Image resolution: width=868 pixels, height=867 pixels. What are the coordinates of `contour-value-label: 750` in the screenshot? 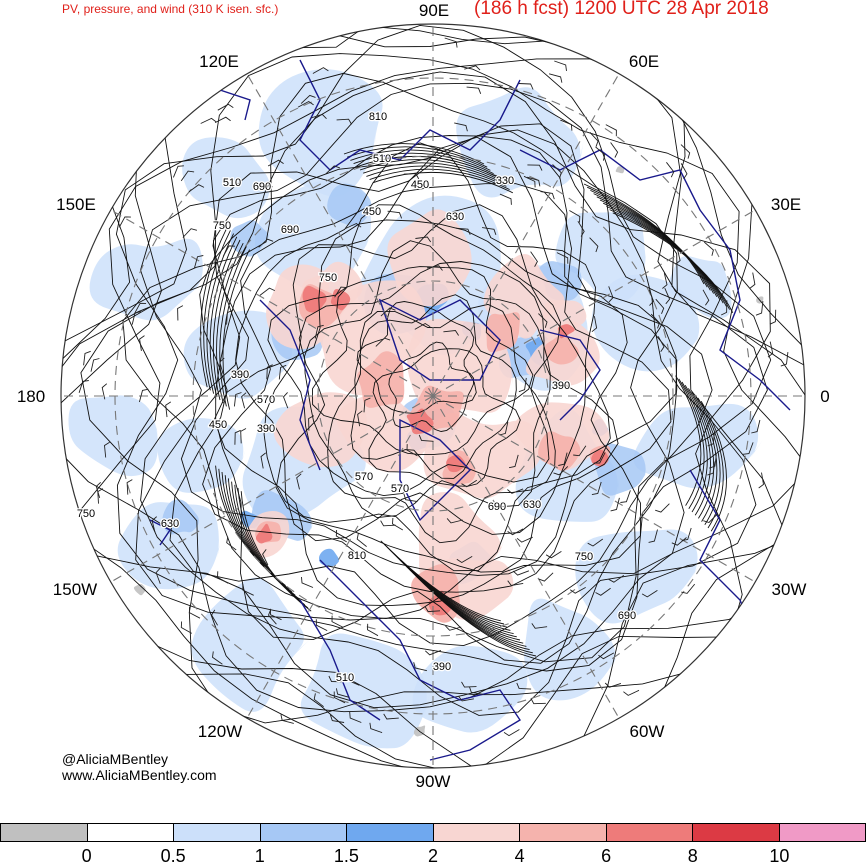 It's located at (222, 226).